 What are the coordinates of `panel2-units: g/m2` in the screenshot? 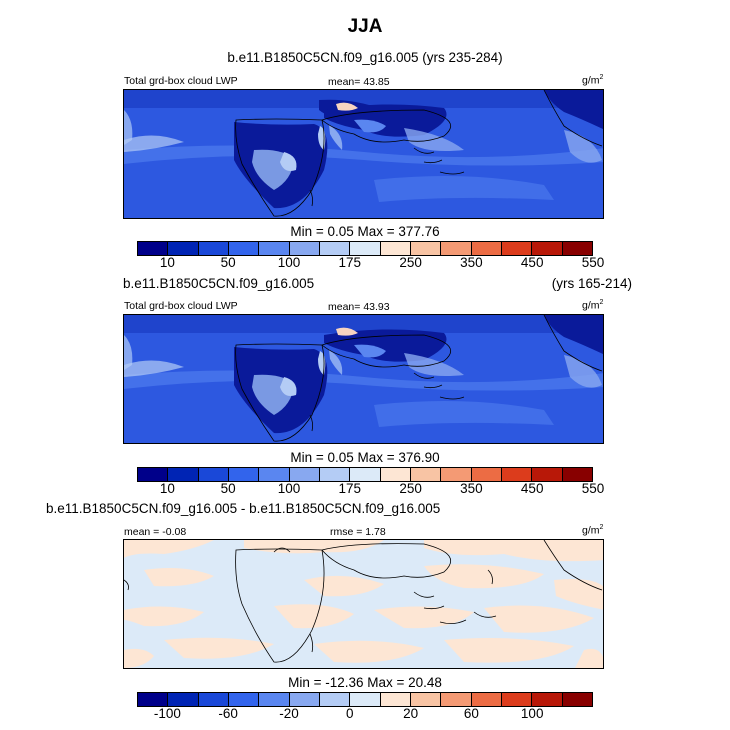 It's located at (593, 305).